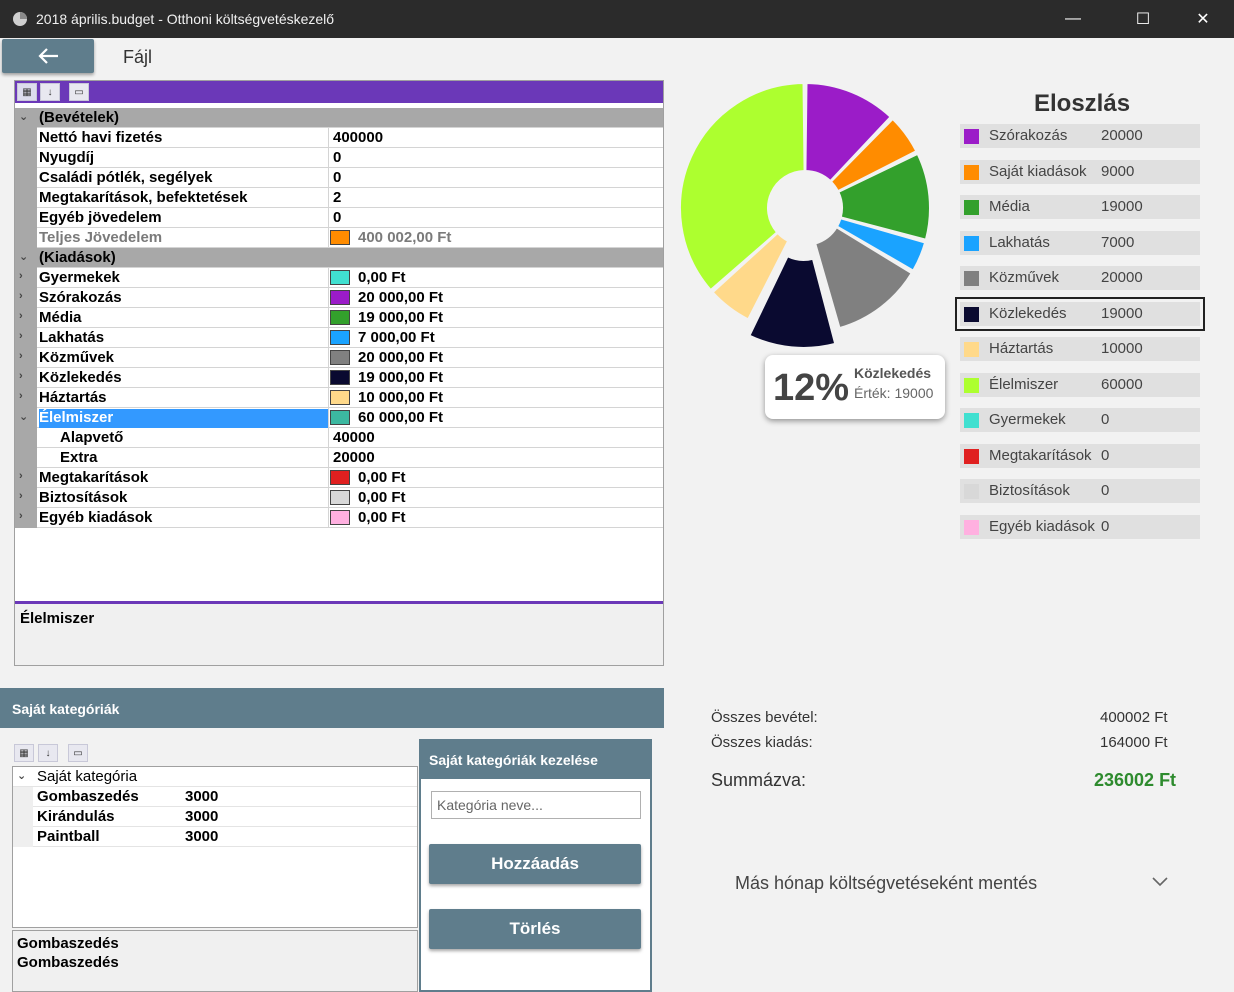  What do you see at coordinates (328, 378) in the screenshot?
I see `column-separator` at bounding box center [328, 378].